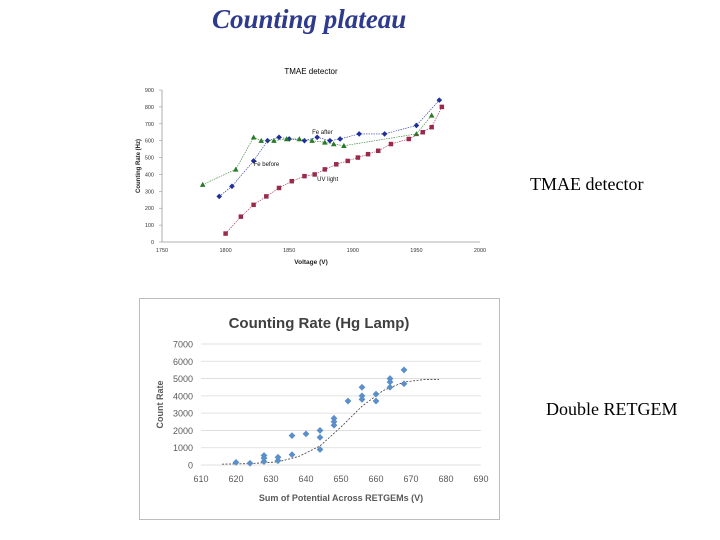 This screenshot has height=540, width=720. I want to click on chart1-y-label: Counting Rate (Hz), so click(139, 166).